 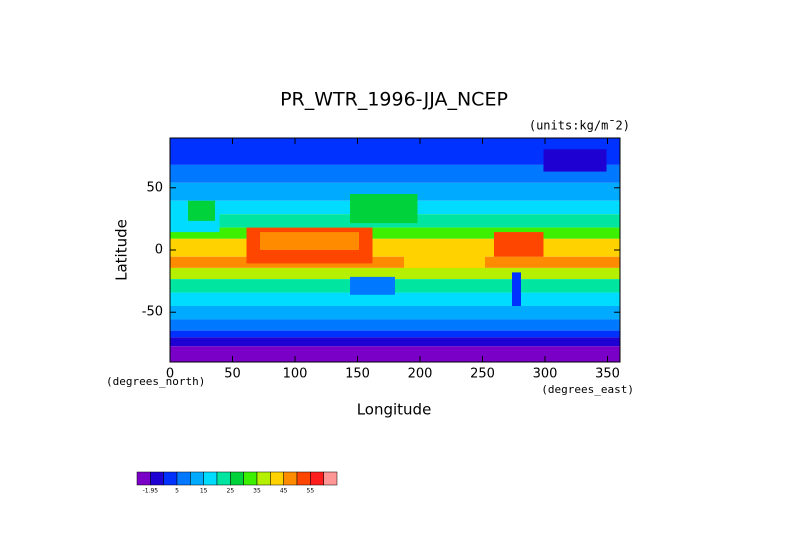 I want to click on y-tick-label: 0, so click(x=159, y=250).